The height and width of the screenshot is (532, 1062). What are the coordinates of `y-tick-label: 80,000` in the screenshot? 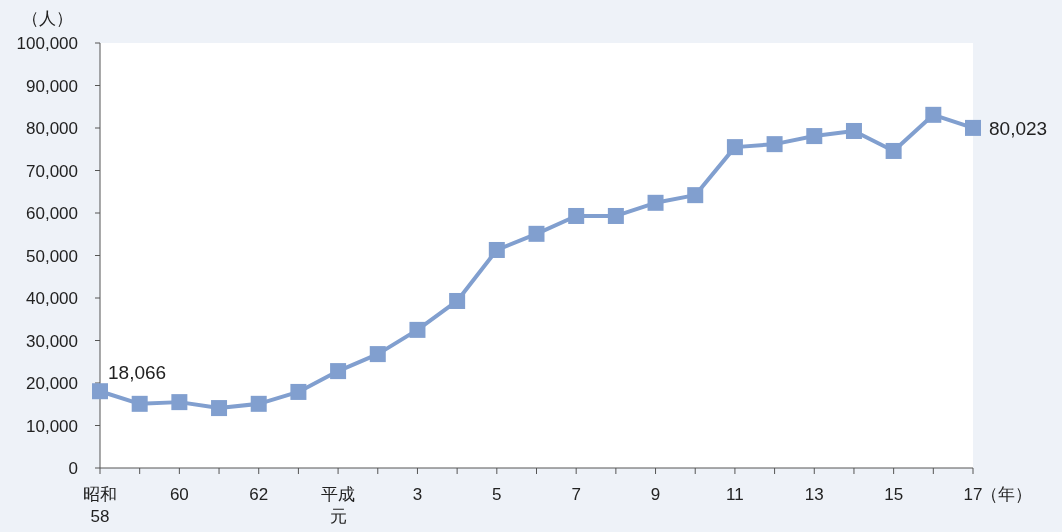 It's located at (52, 128).